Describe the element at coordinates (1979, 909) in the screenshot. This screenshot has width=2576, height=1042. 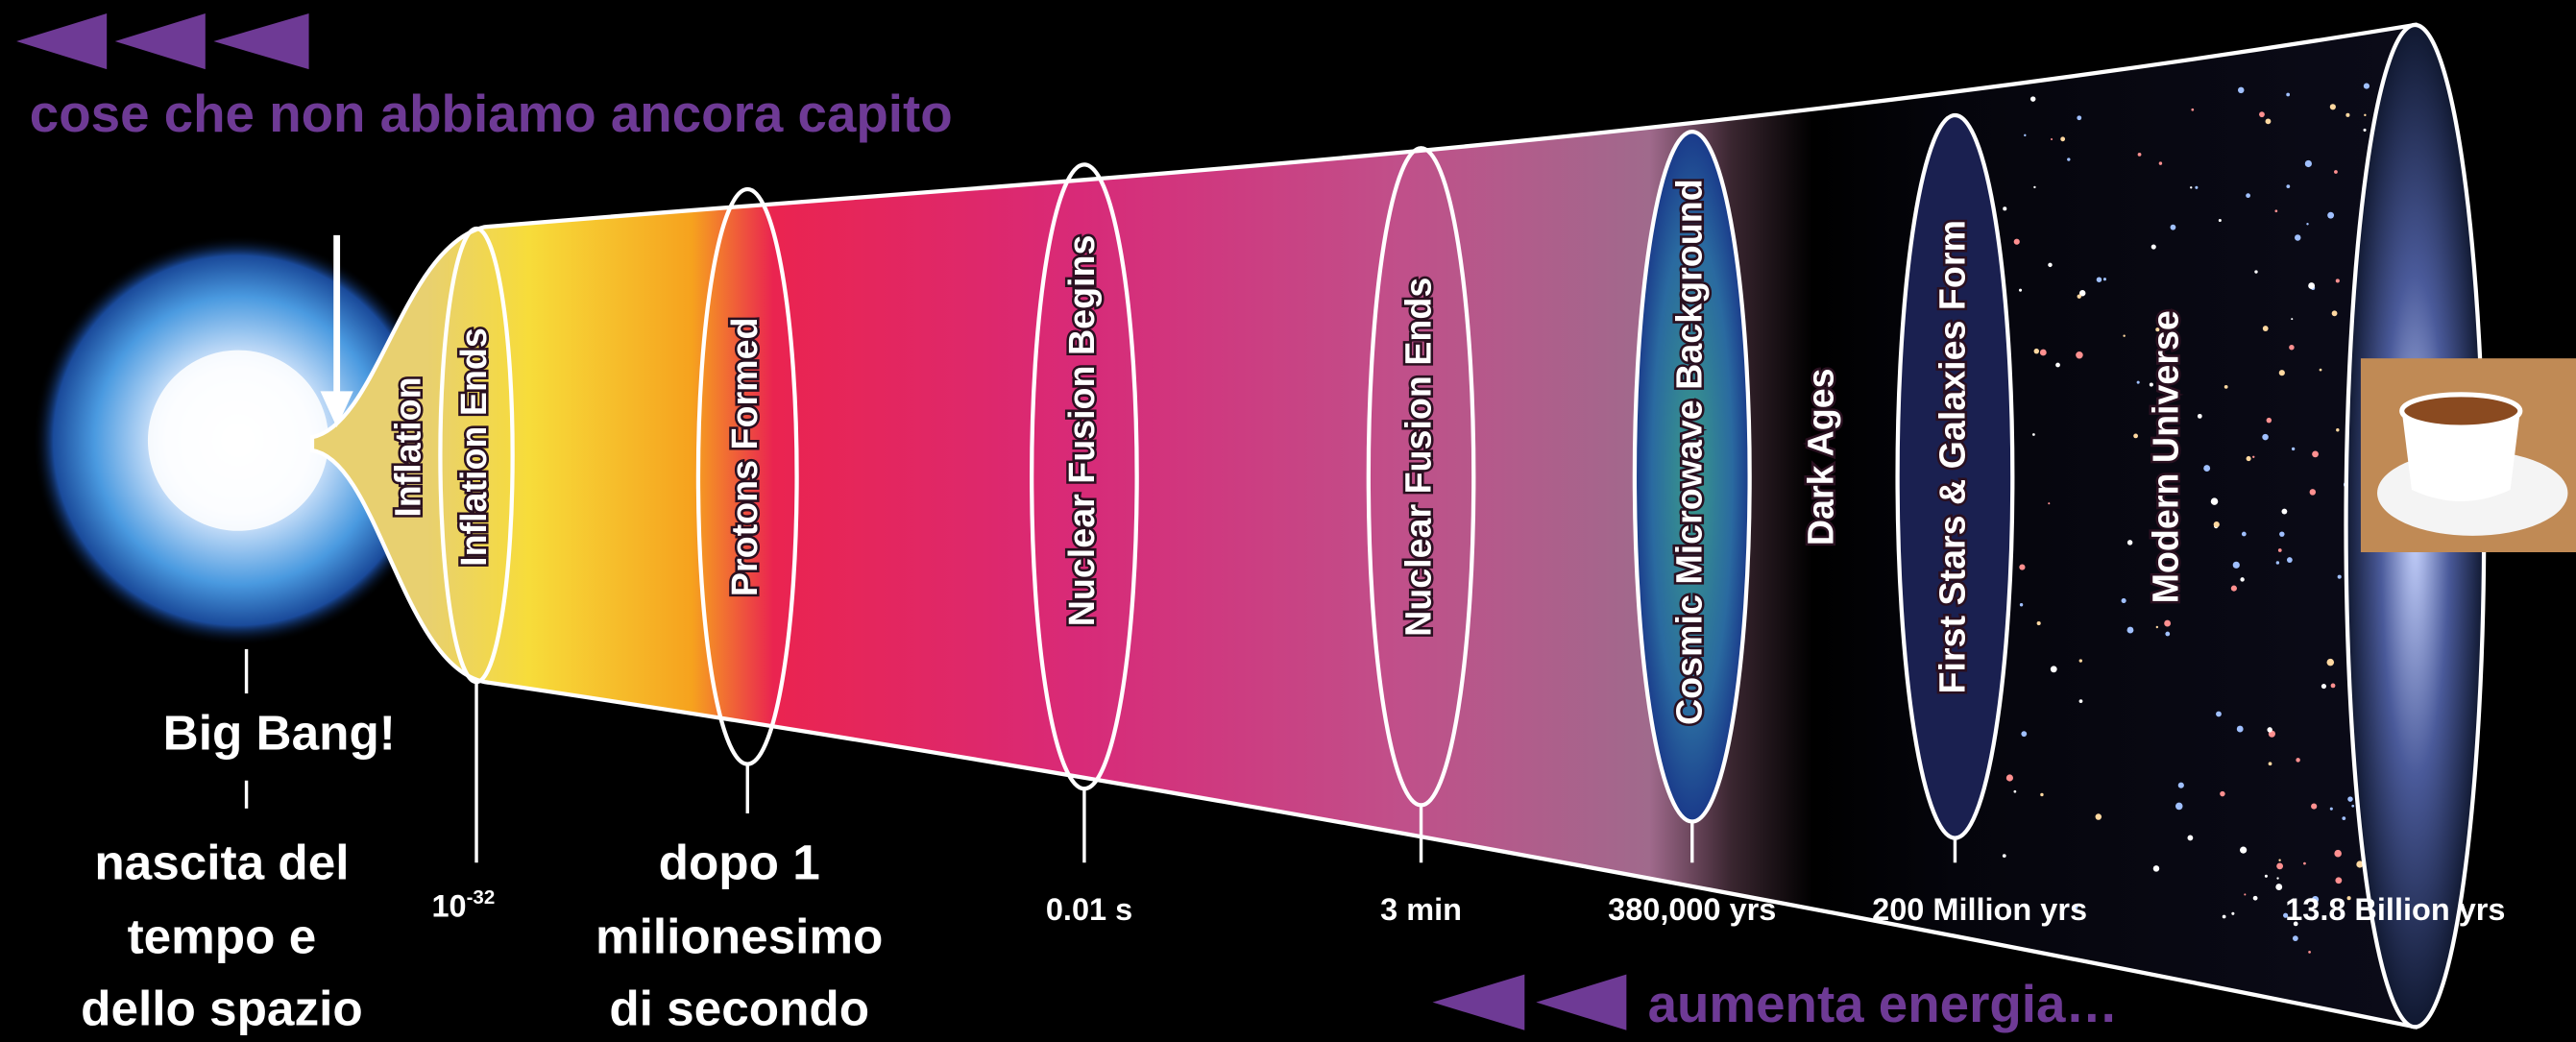
I see `timeline-label: 200 Million yrs` at that location.